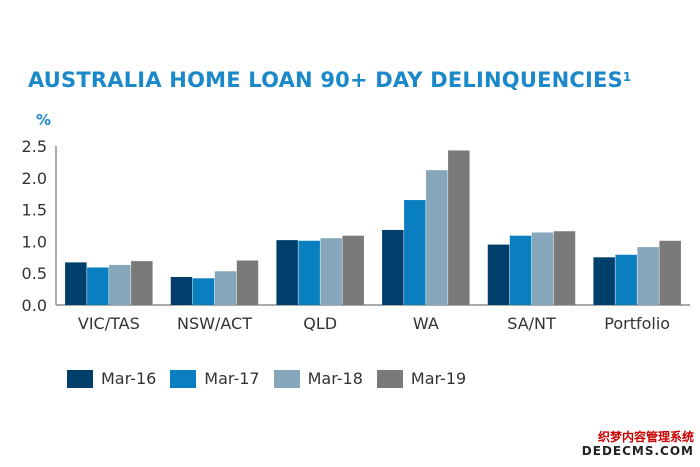 The width and height of the screenshot is (700, 467). I want to click on x-tick-label: WA, so click(426, 323).